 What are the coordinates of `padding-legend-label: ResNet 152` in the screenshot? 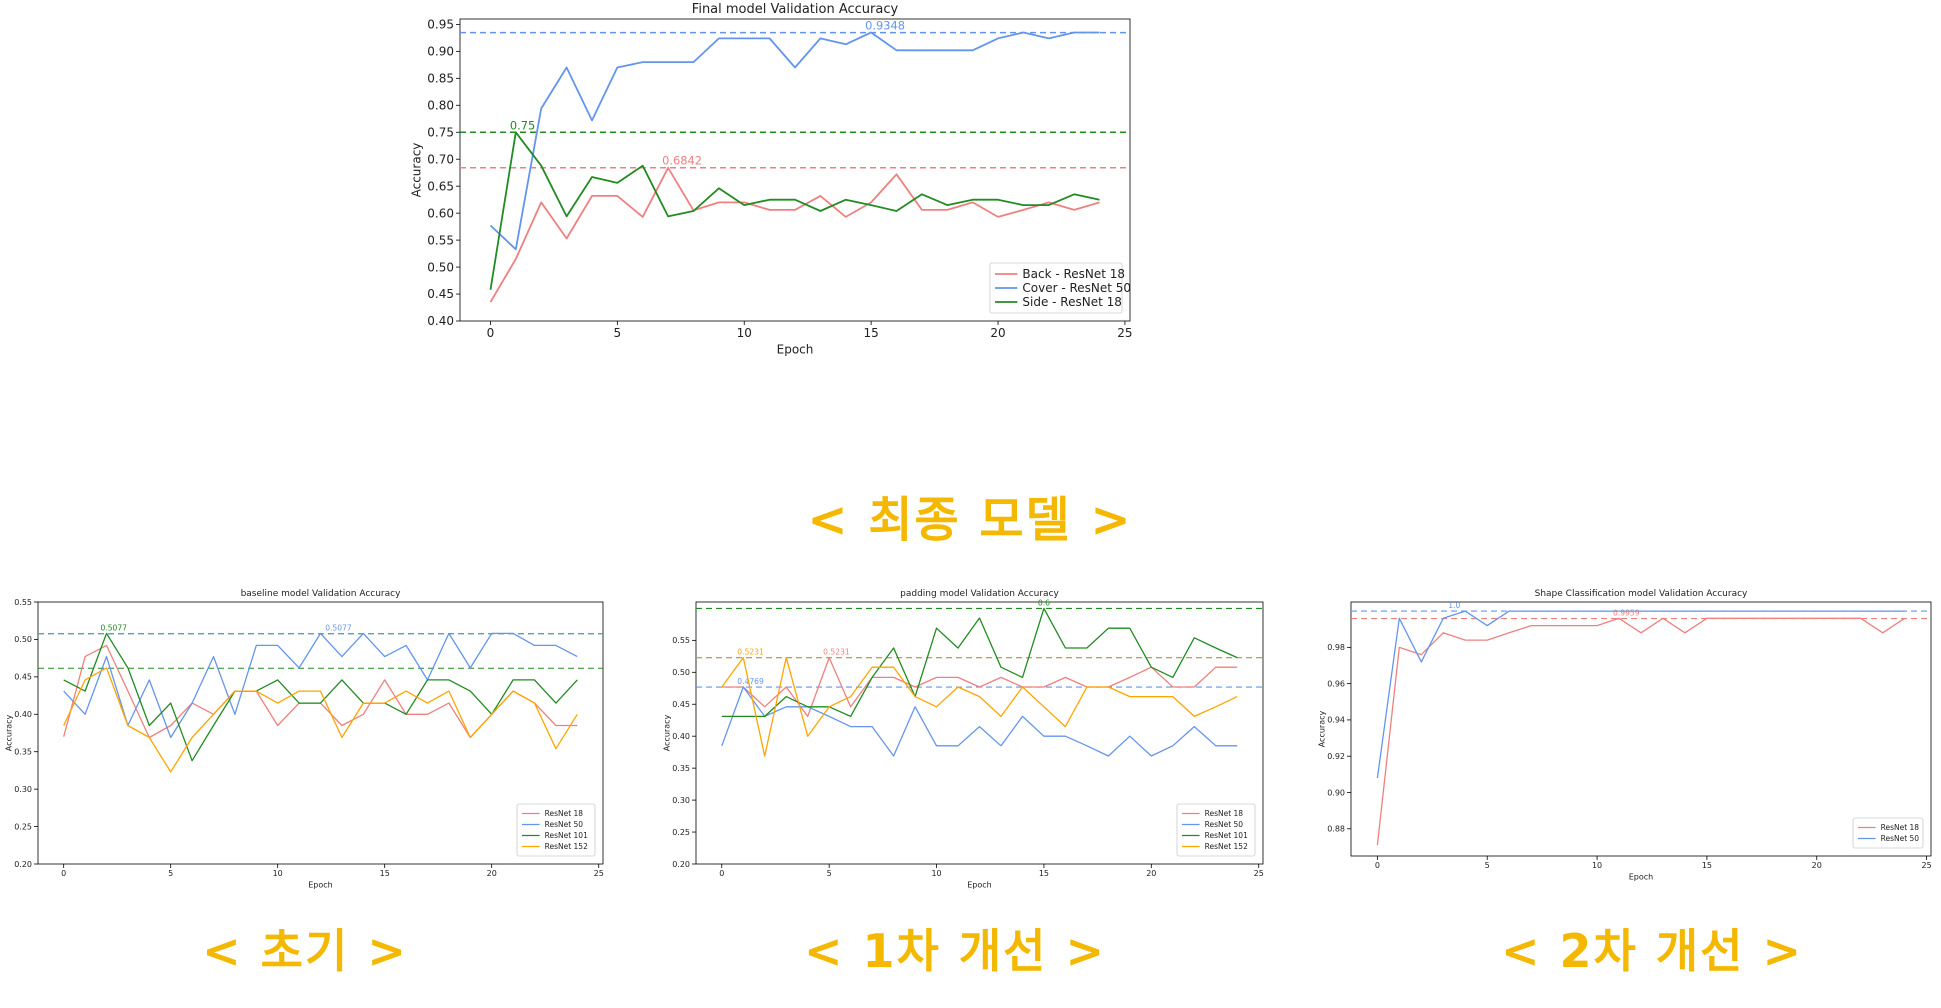 It's located at (1226, 846).